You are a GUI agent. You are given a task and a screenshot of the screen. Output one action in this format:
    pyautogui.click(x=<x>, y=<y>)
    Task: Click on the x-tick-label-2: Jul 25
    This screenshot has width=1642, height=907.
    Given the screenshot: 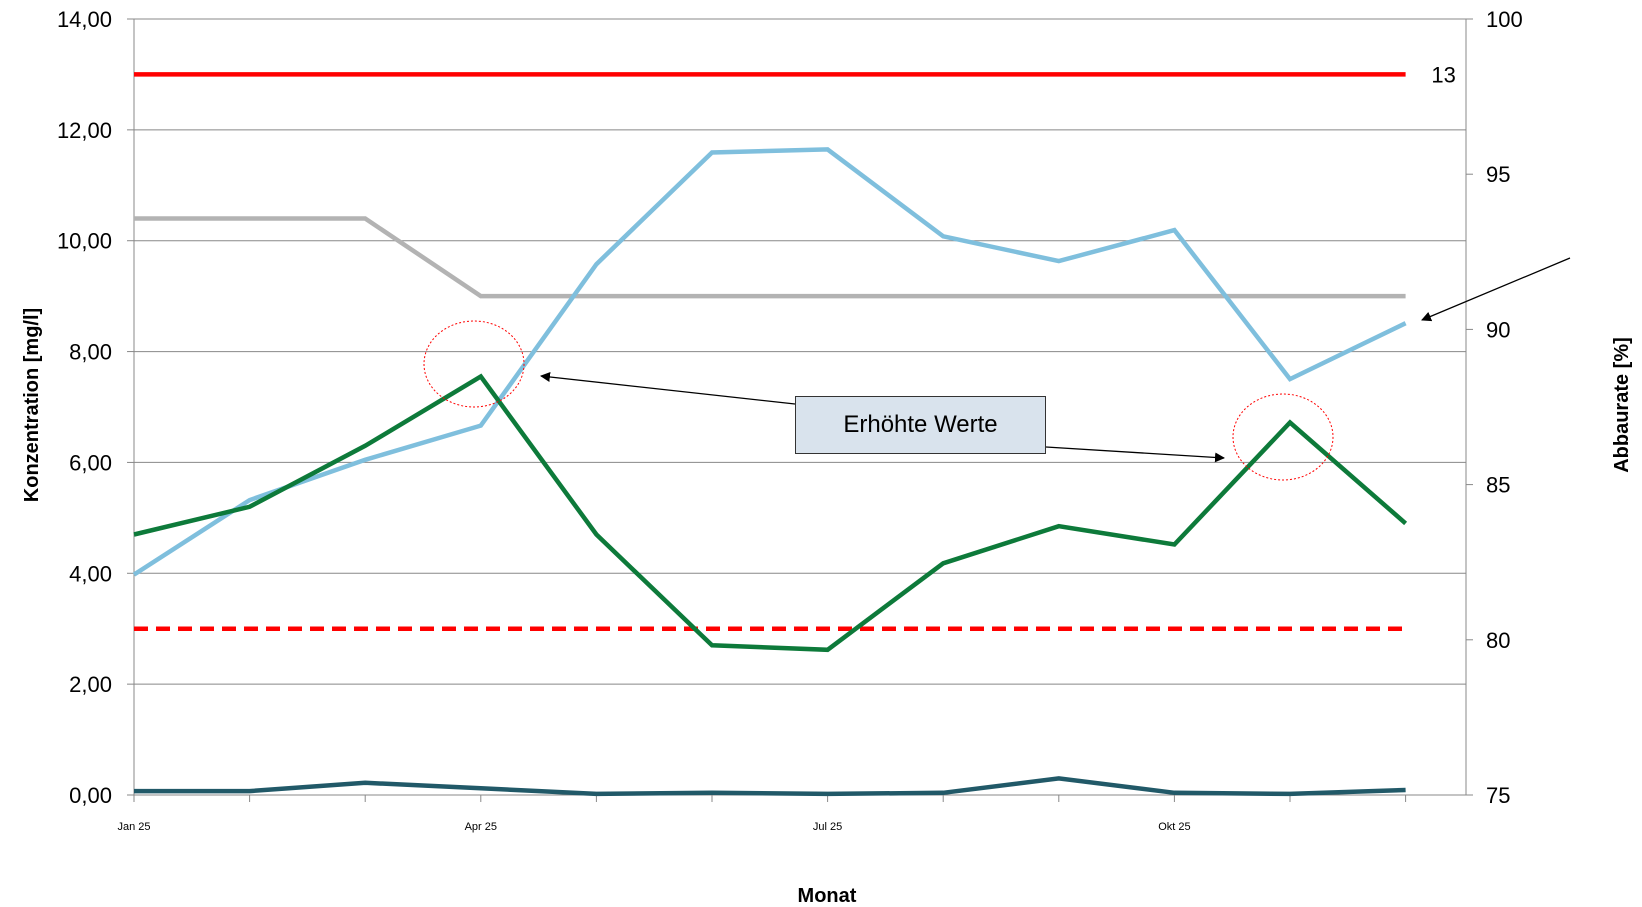 What is the action you would take?
    pyautogui.click(x=827, y=827)
    